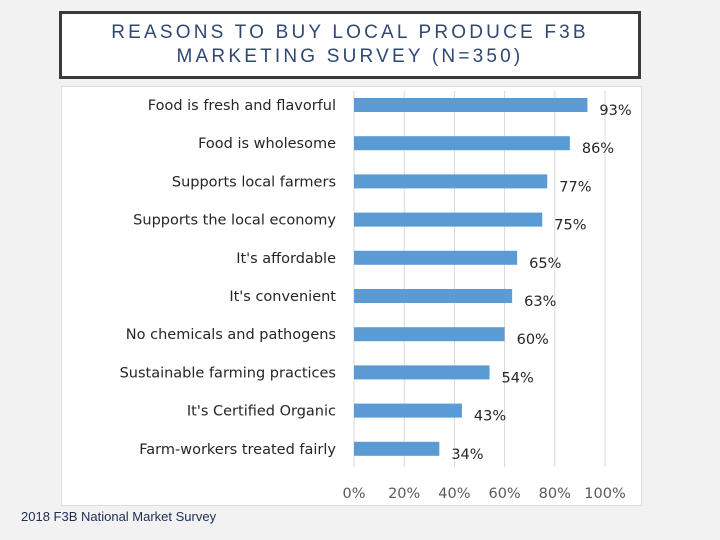 Image resolution: width=720 pixels, height=540 pixels. I want to click on data-label: 86%, so click(598, 149).